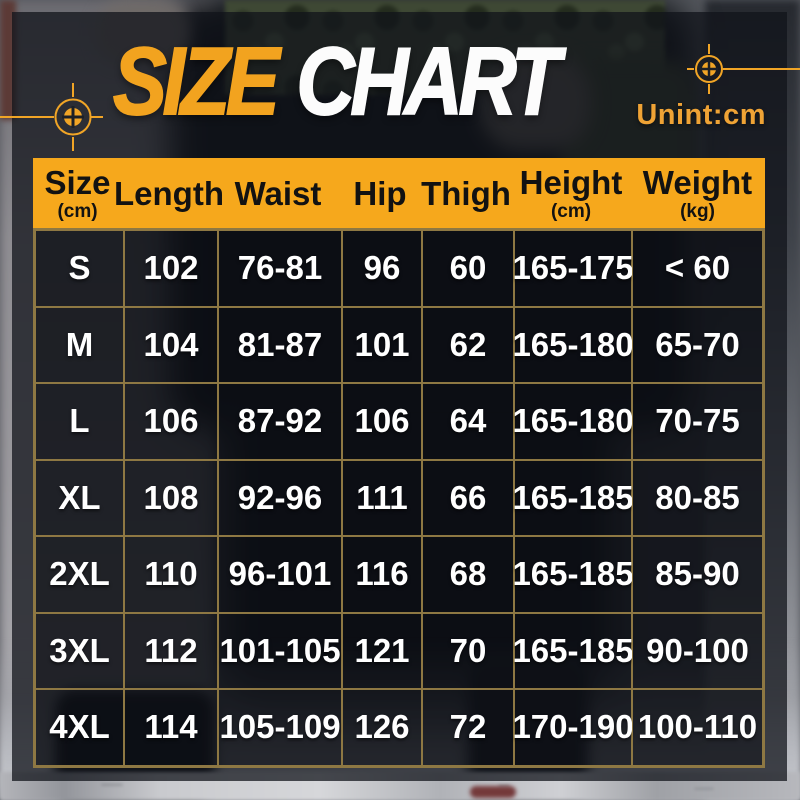  Describe the element at coordinates (468, 421) in the screenshot. I see `table-cell: 64` at that location.